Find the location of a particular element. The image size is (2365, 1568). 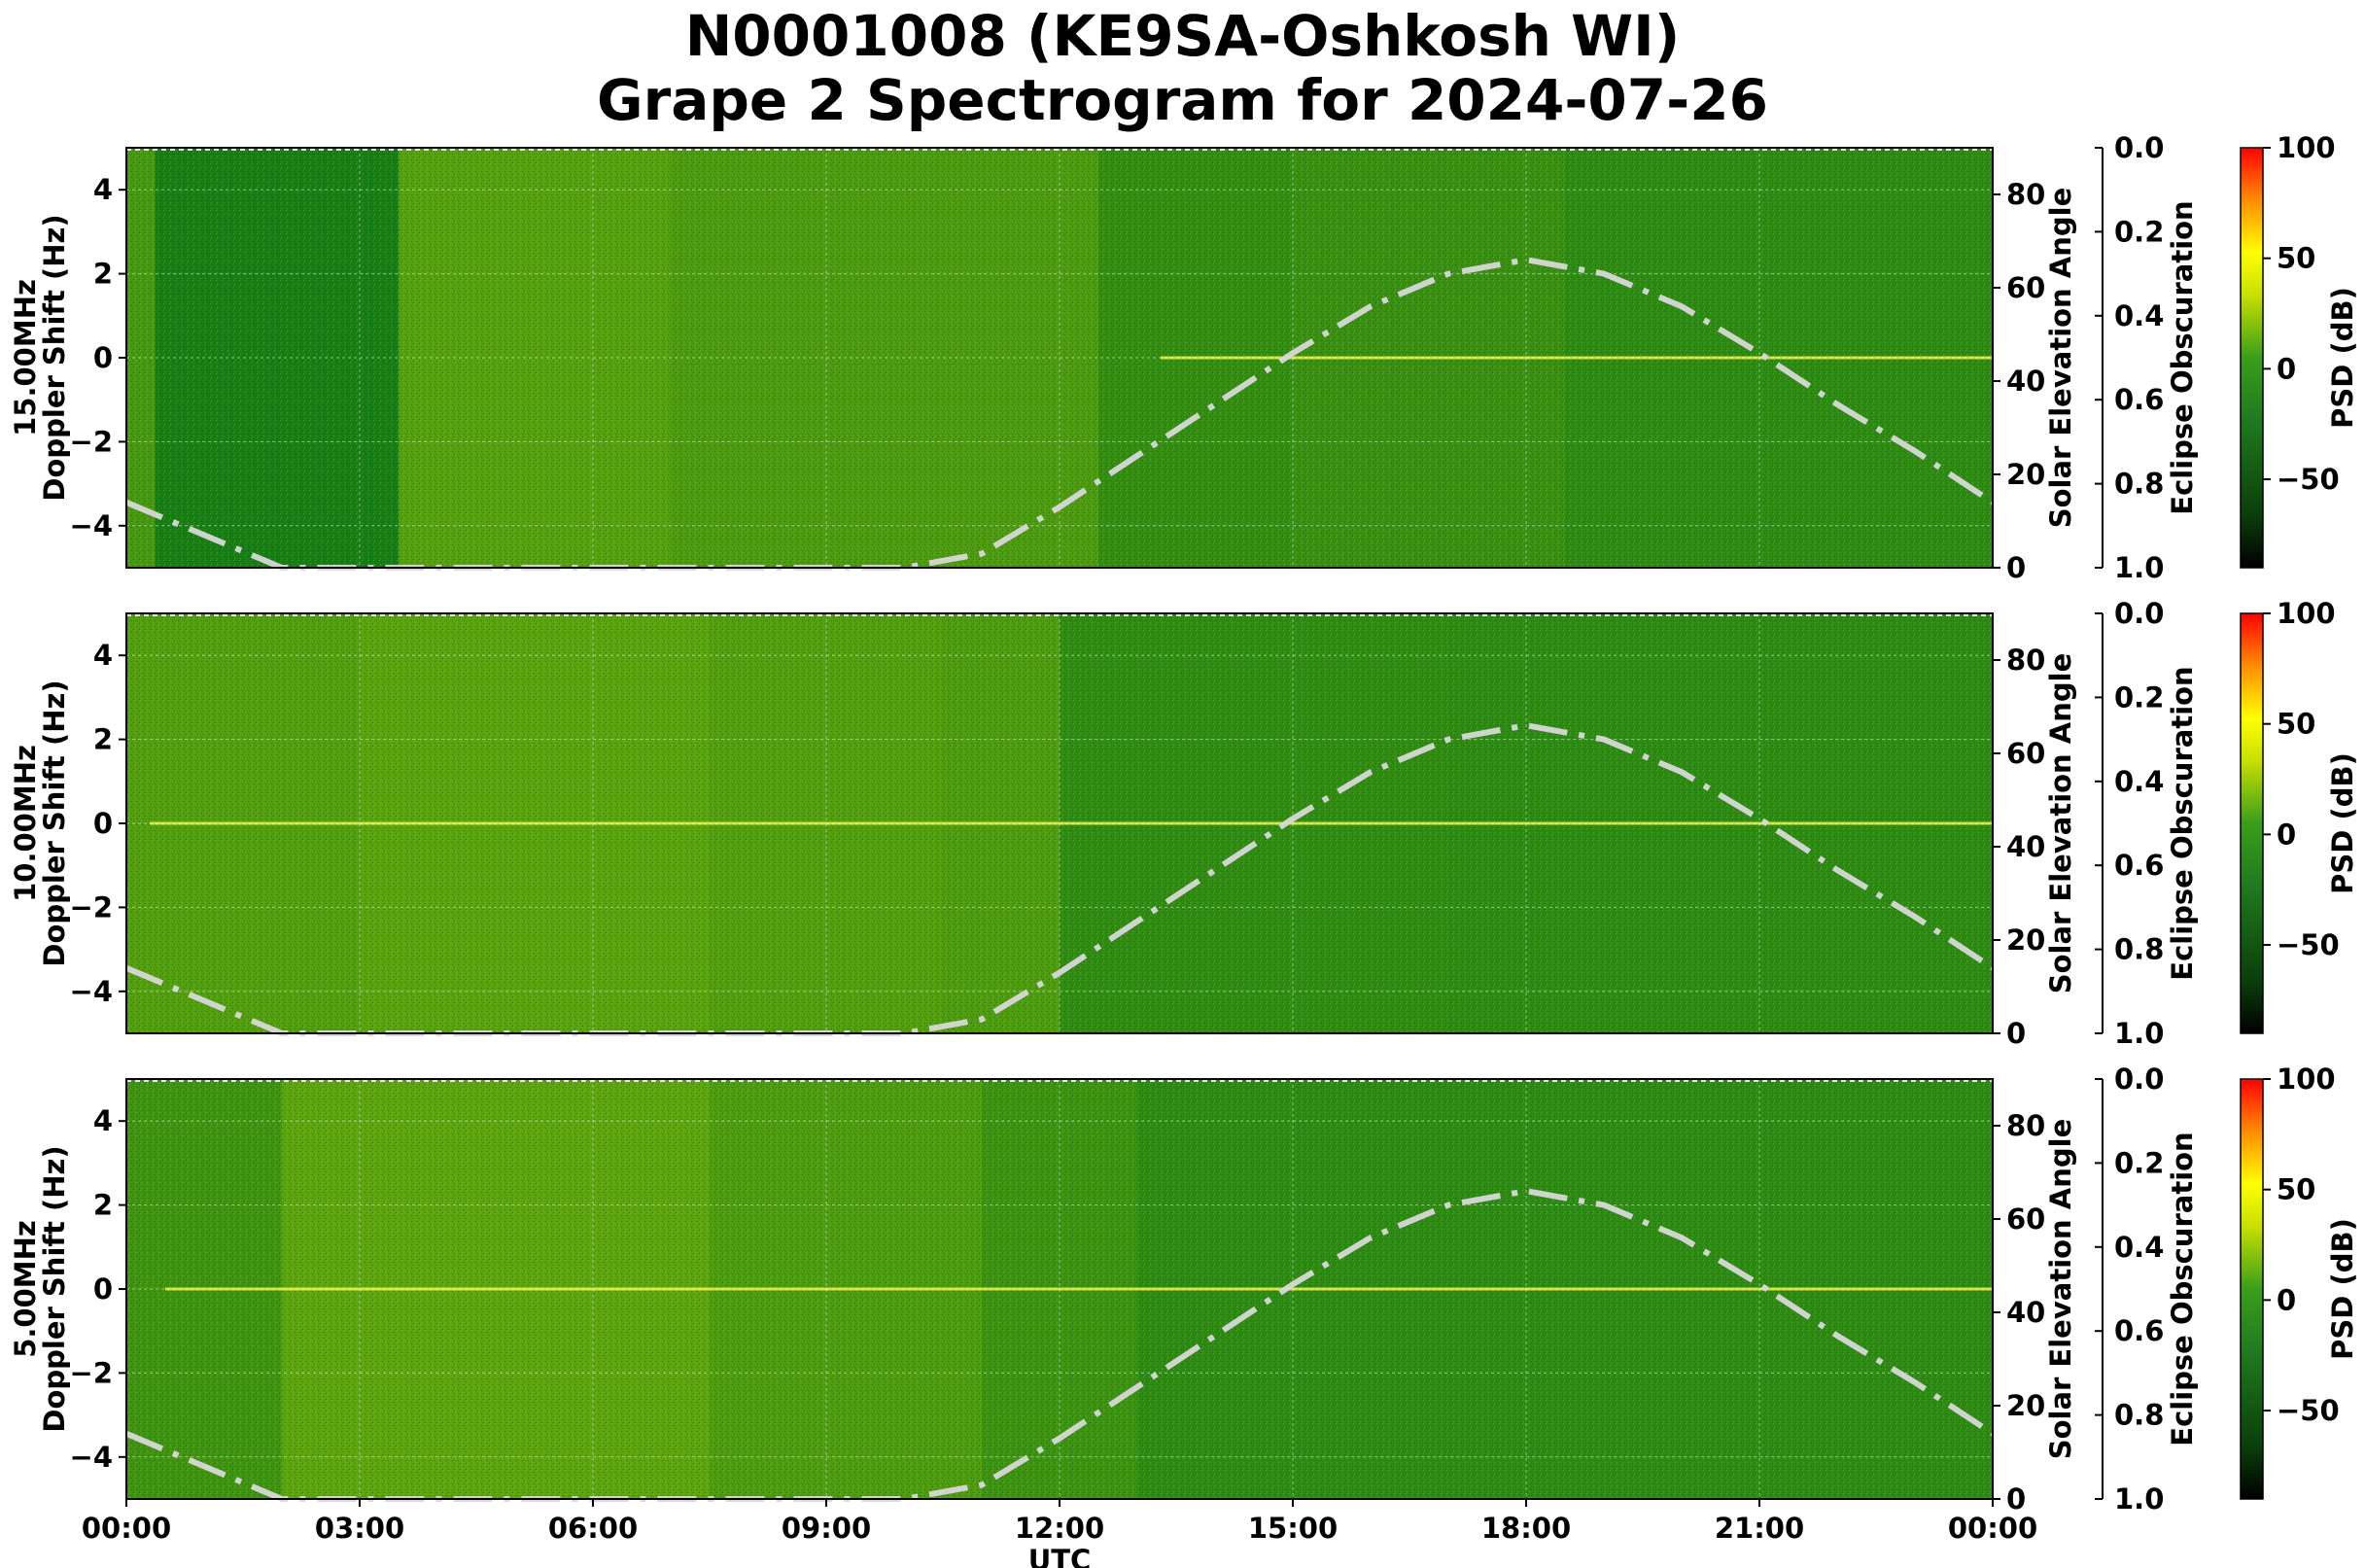

title-line-1: N0001008 (KE9SA-Oshkosh WI) is located at coordinates (1182, 36).